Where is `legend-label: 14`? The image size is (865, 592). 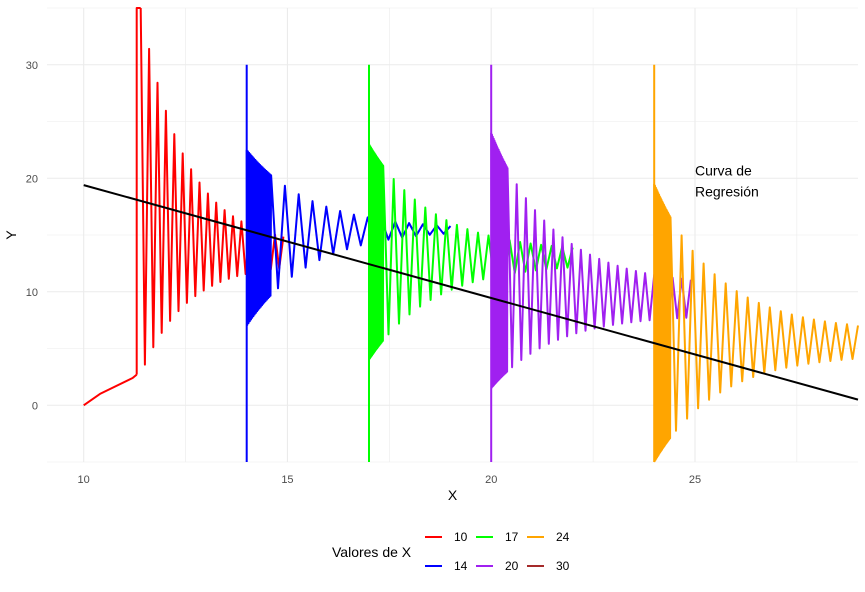 legend-label: 14 is located at coordinates (461, 566).